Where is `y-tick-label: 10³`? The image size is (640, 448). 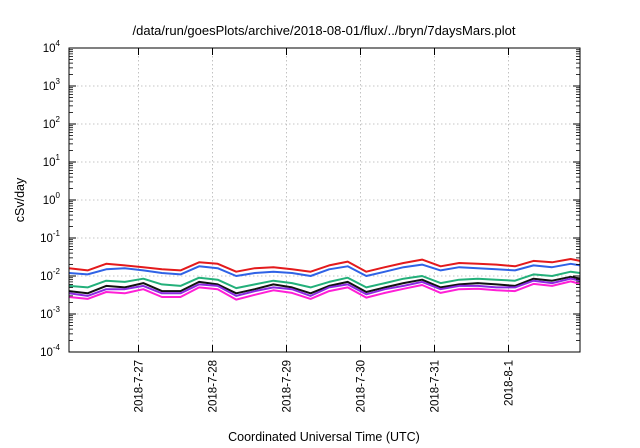
y-tick-label: 10³ is located at coordinates (52, 85).